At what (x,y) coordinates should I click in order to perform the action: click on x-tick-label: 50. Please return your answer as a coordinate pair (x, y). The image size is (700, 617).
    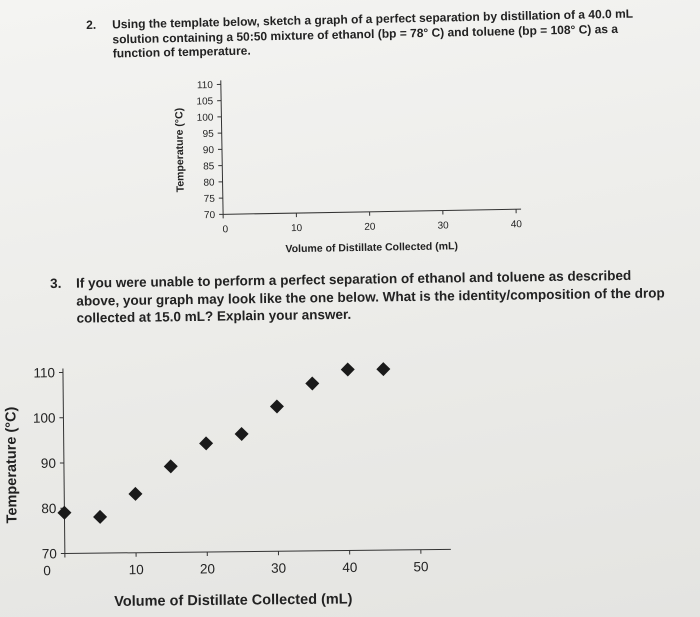
    Looking at the image, I should click on (420, 566).